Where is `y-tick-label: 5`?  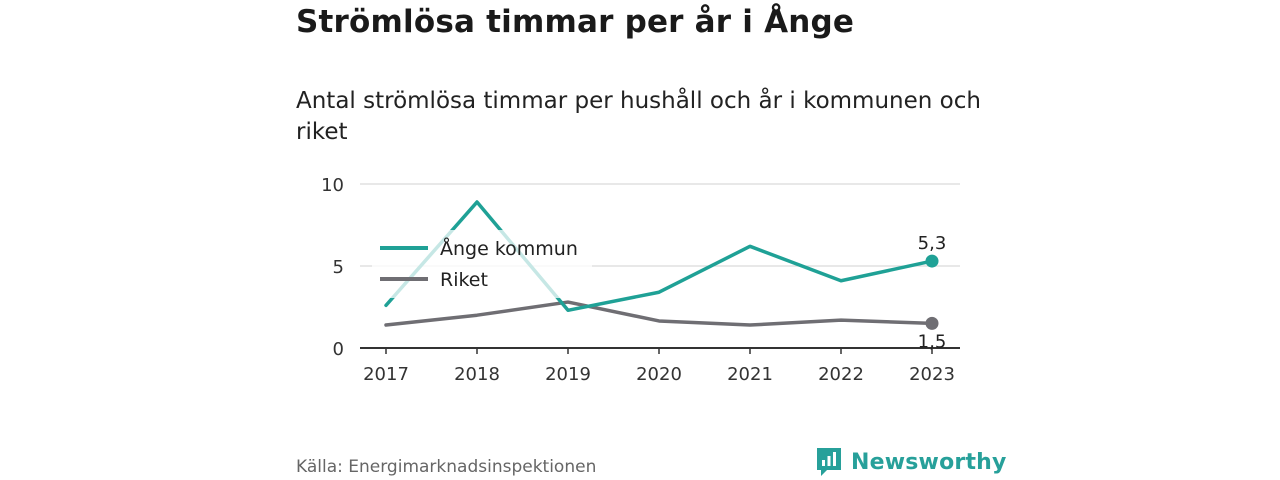 y-tick-label: 5 is located at coordinates (338, 267).